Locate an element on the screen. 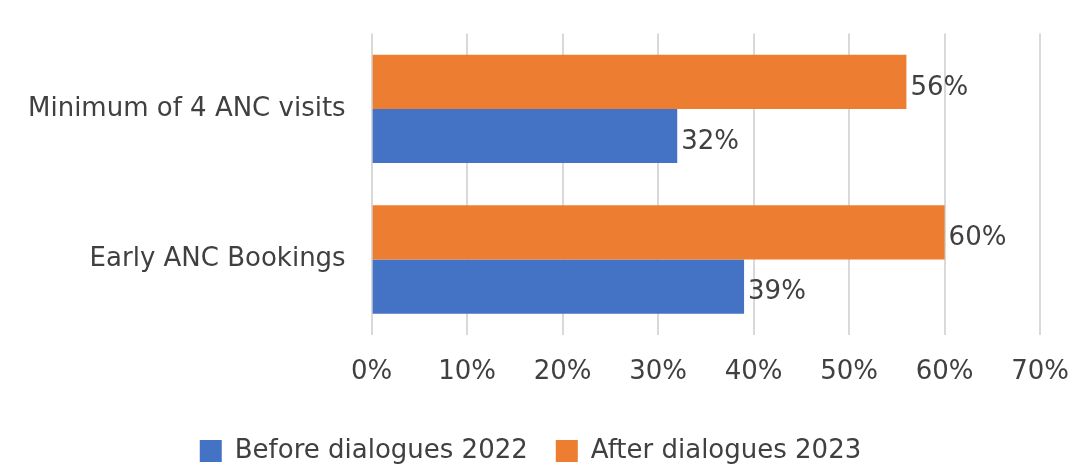  x-tick-label: 60% is located at coordinates (944, 370).